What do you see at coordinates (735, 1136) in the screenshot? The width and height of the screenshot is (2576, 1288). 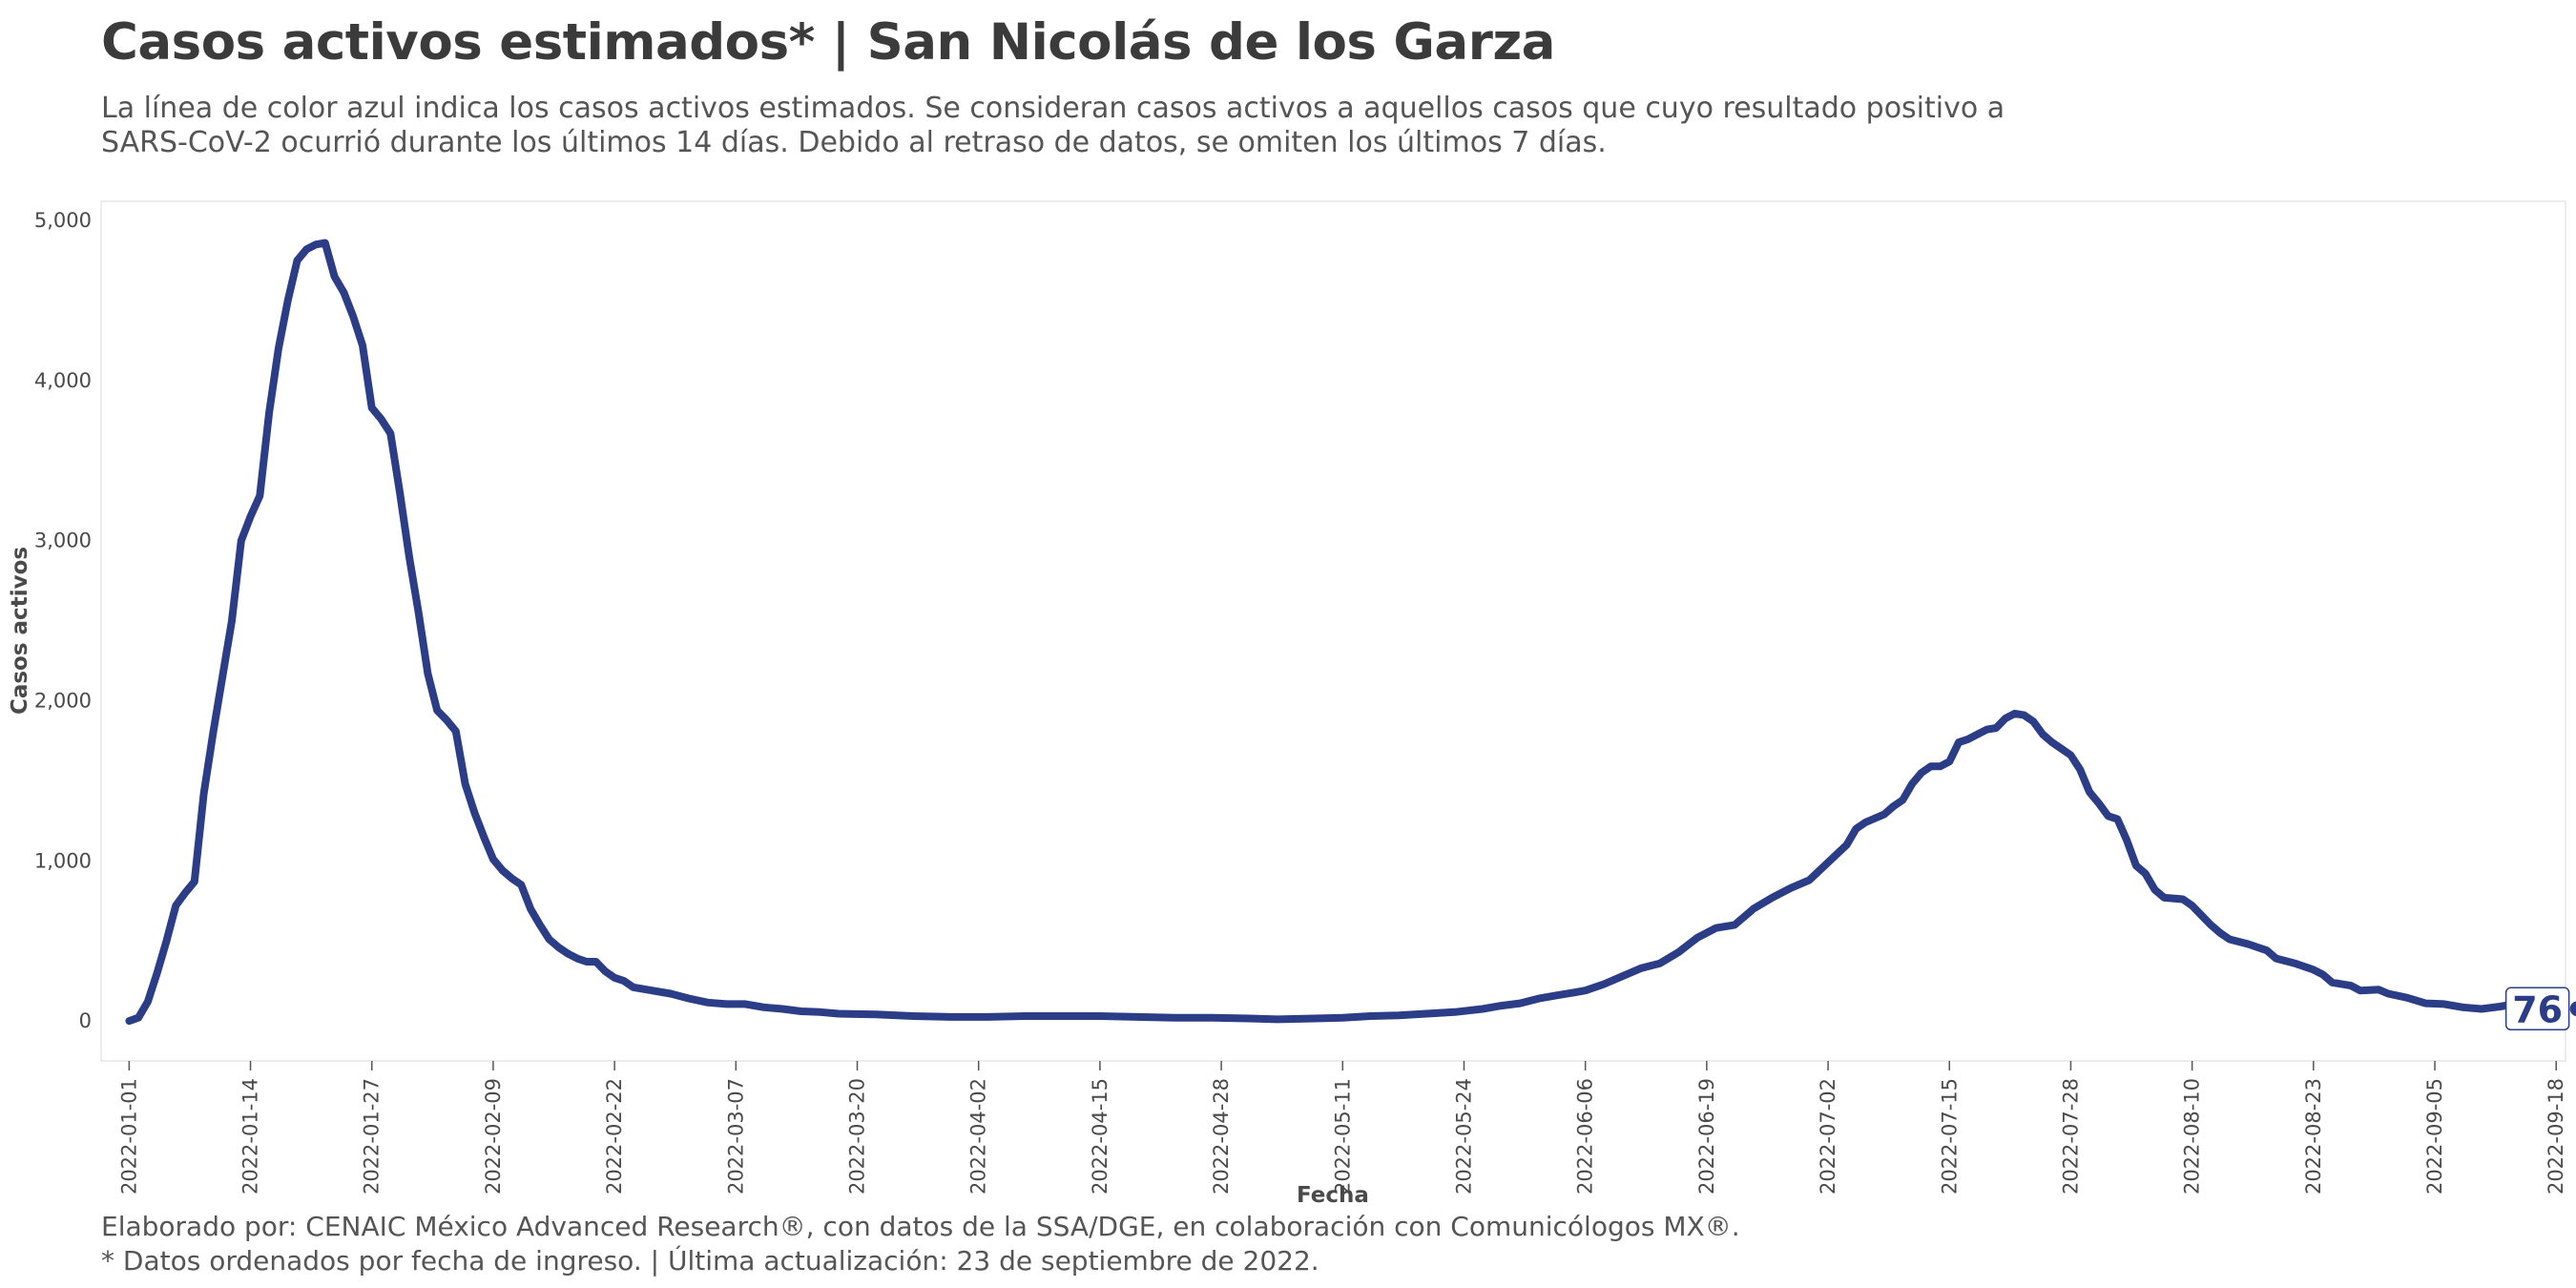 I see `x-tick-label: 2022-03-07` at bounding box center [735, 1136].